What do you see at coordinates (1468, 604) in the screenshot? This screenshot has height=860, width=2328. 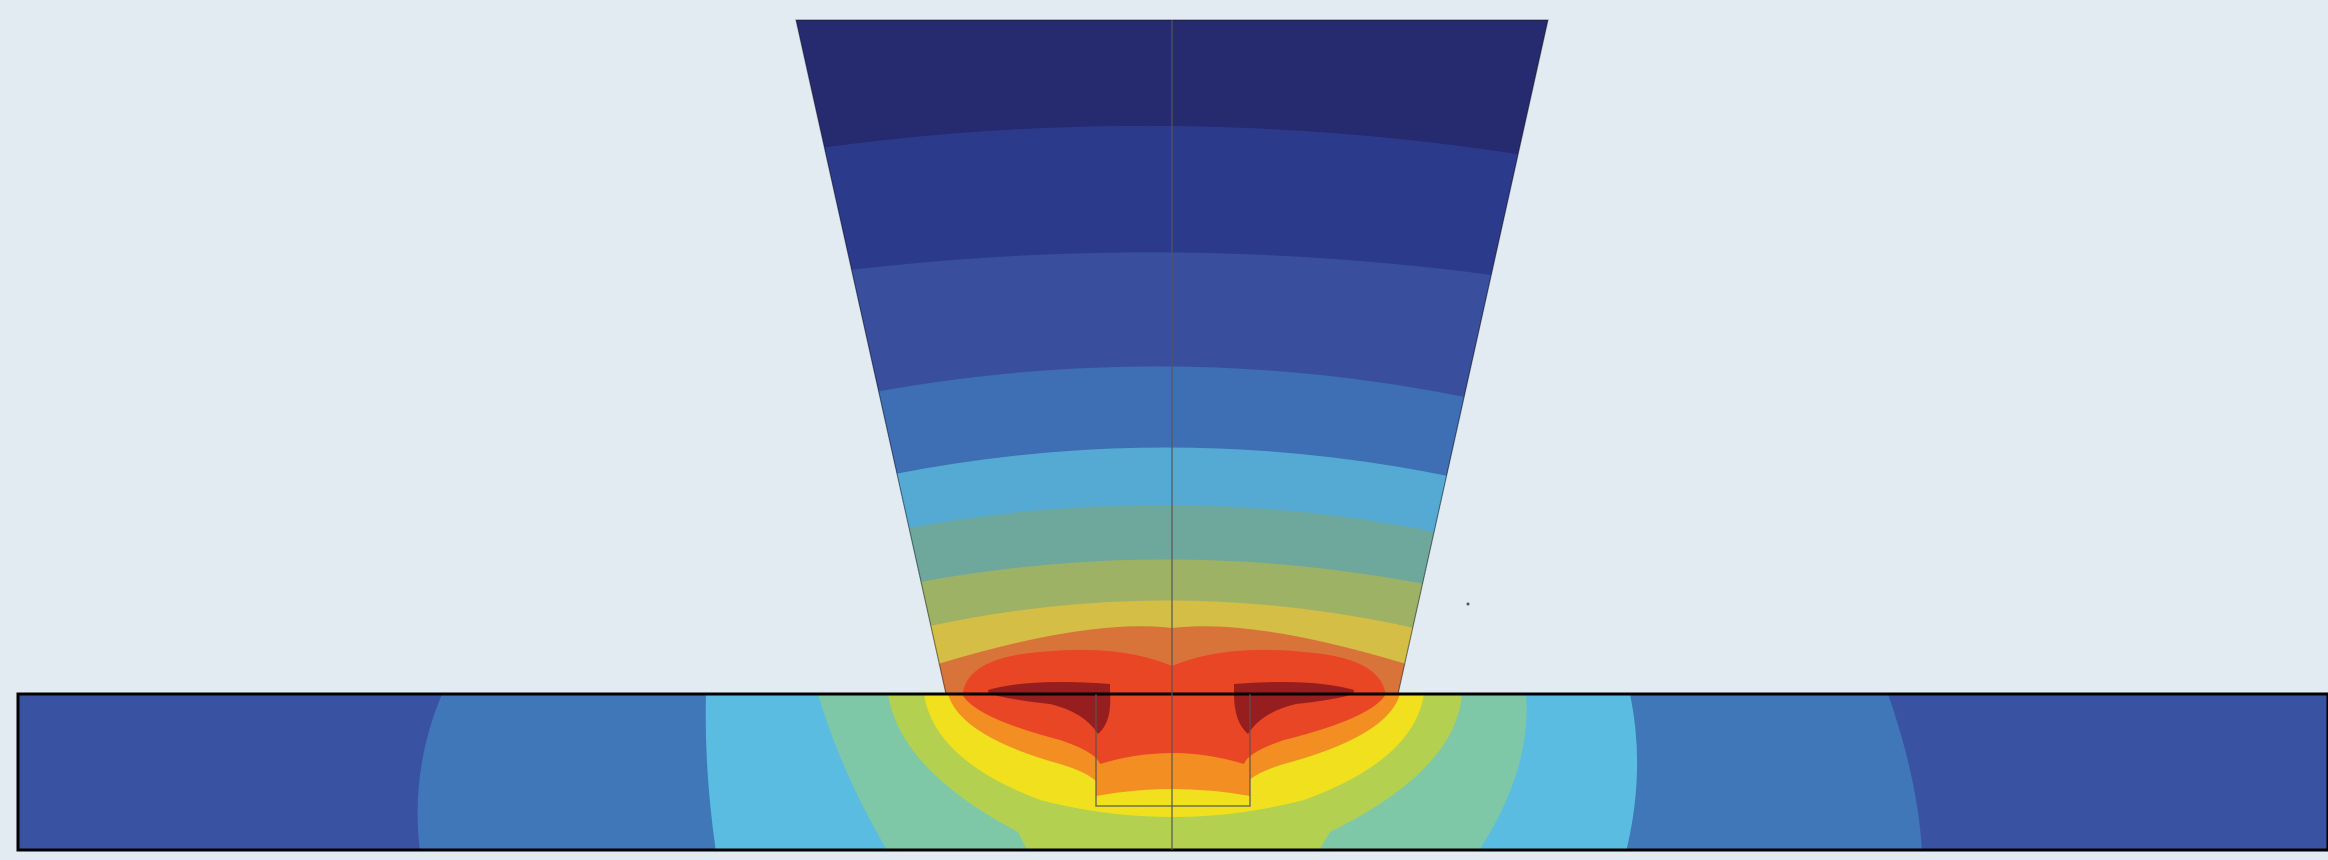 I see `stray-mark` at bounding box center [1468, 604].